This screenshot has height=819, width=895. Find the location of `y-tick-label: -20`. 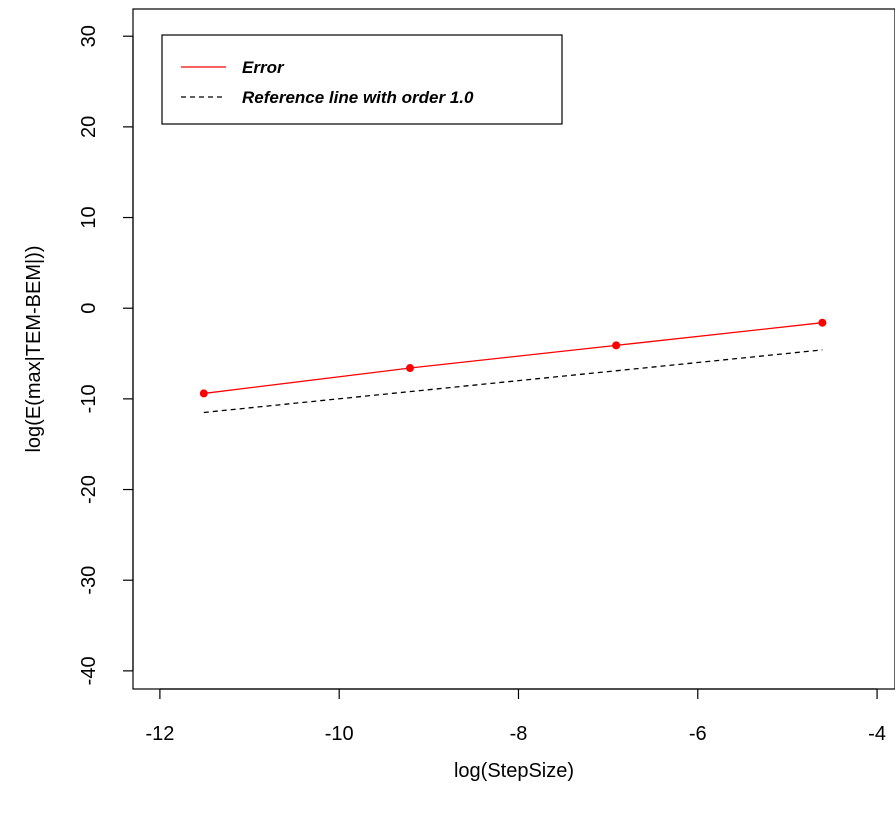

y-tick-label: -20 is located at coordinates (89, 489).